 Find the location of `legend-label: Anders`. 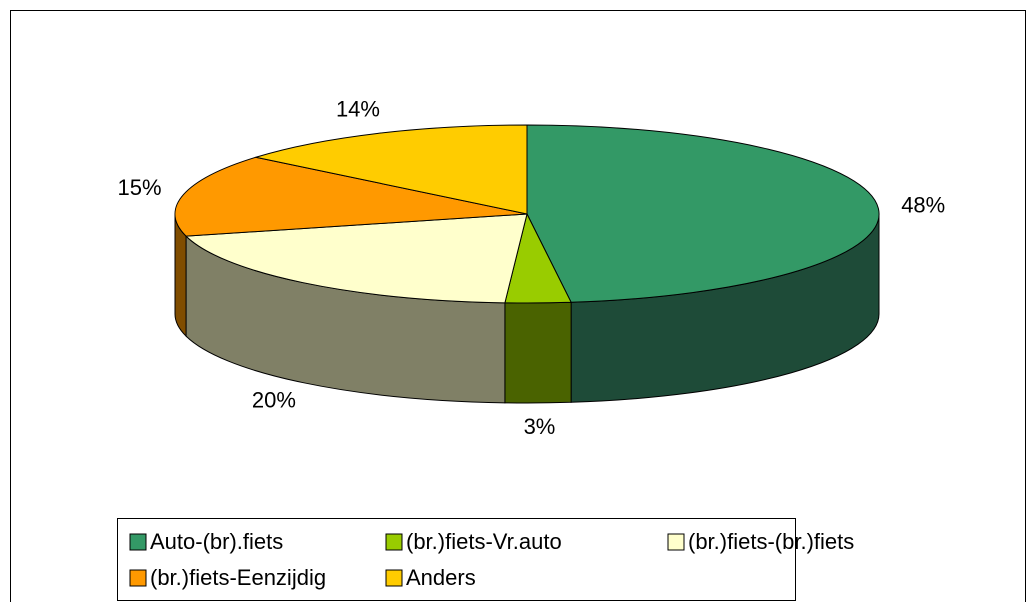

legend-label: Anders is located at coordinates (441, 577).